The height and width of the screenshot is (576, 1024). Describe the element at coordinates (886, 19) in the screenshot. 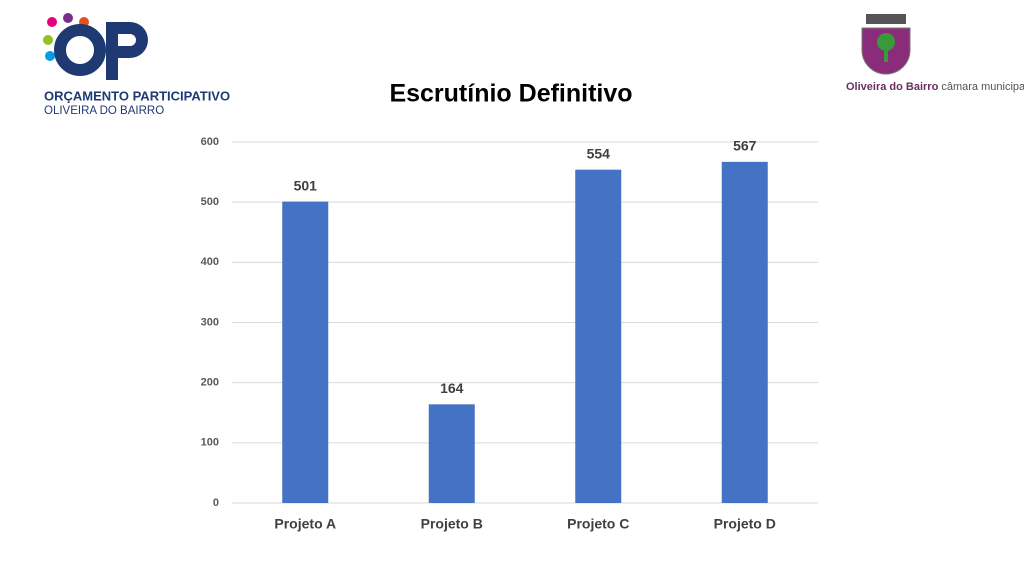

I see `crown` at that location.